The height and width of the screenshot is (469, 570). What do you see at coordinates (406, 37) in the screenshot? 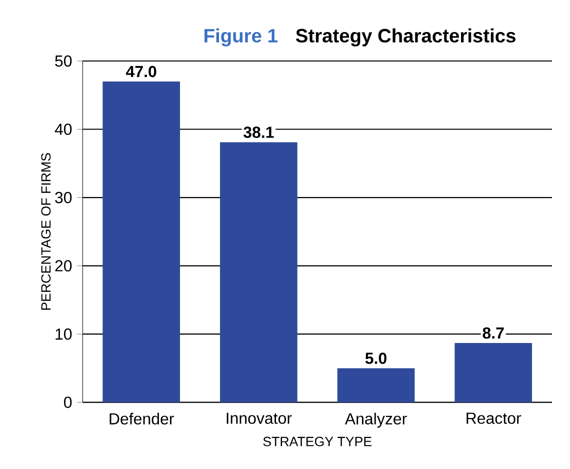
I see `chart-title: Strategy Characteristics` at bounding box center [406, 37].